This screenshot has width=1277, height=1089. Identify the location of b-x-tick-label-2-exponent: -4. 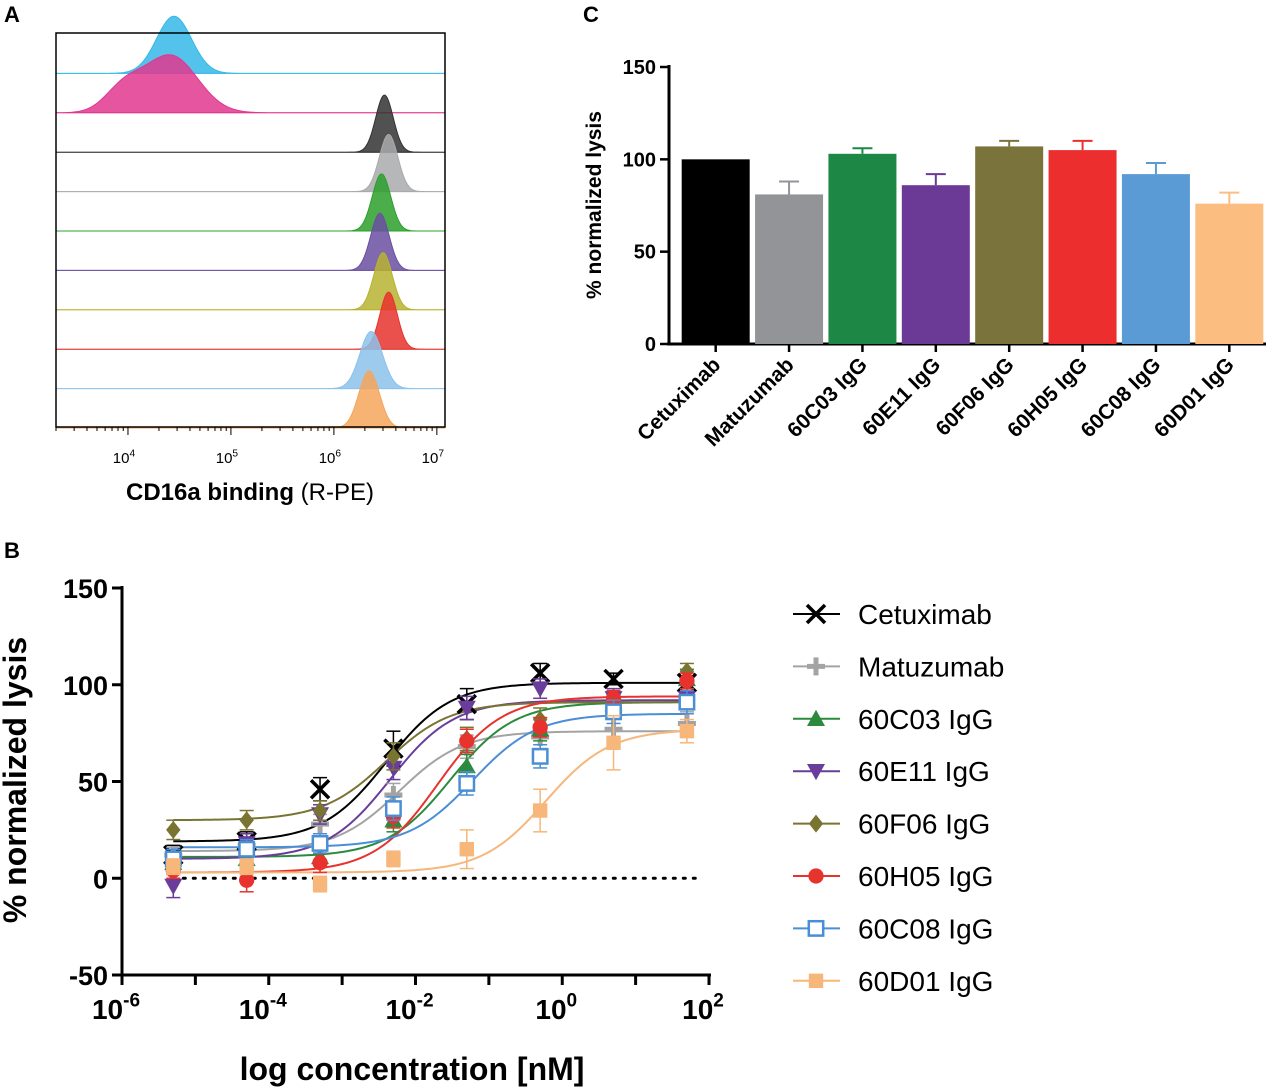
(278, 1000).